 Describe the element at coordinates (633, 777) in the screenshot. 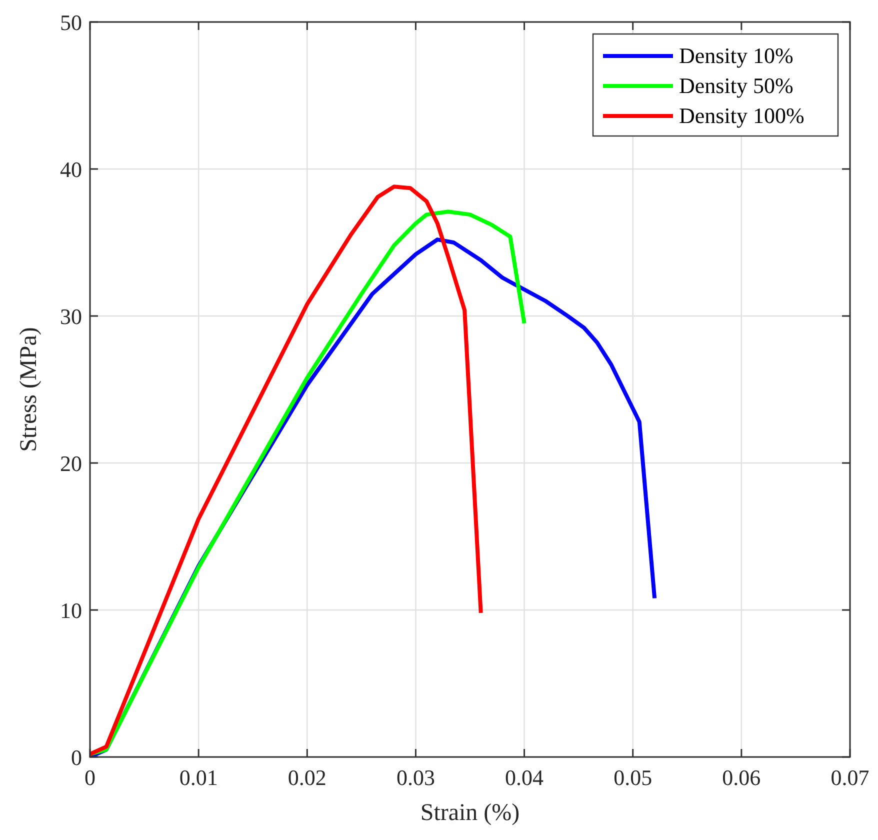

I see `x-tick-label: 0.05` at that location.